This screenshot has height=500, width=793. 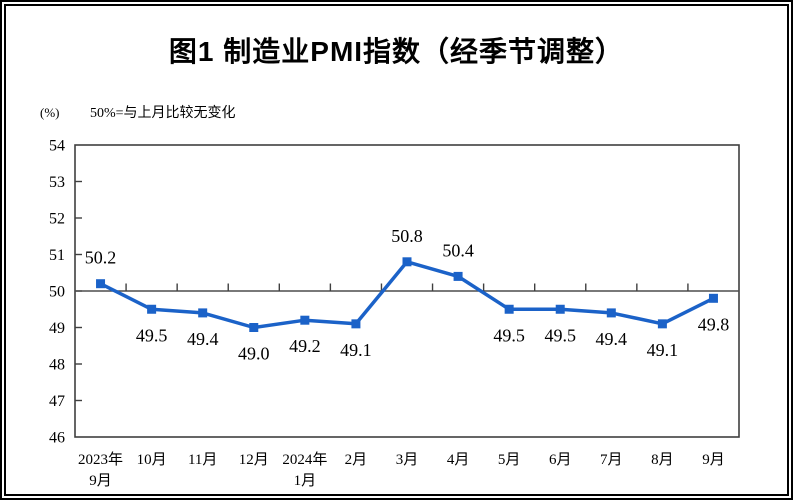 I want to click on data-point-label: 49.0, so click(x=254, y=354).